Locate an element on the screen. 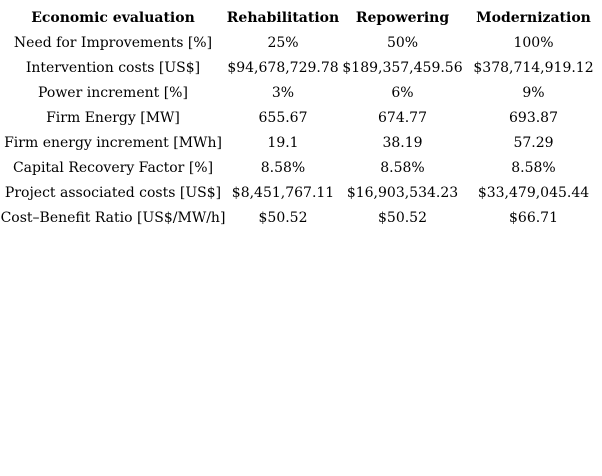  row-label: Firm energy increment [MWh] is located at coordinates (113, 142).